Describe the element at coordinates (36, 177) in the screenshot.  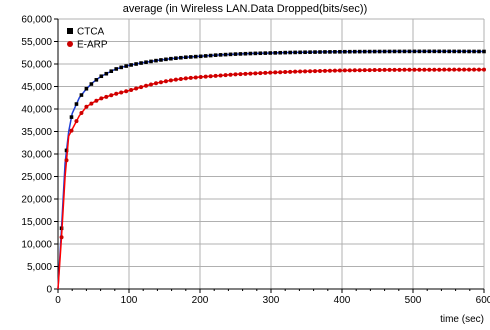
I see `y-tick-label: 25,000` at that location.